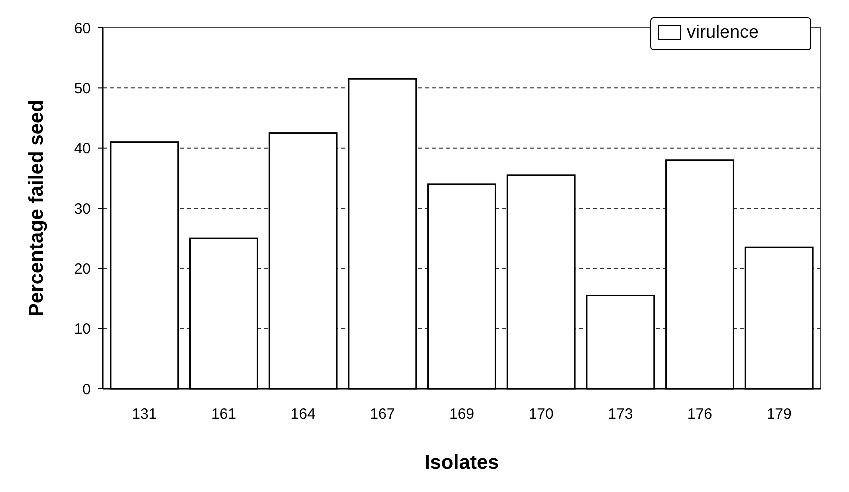  What do you see at coordinates (82, 329) in the screenshot?
I see `y-tick-label: 10` at bounding box center [82, 329].